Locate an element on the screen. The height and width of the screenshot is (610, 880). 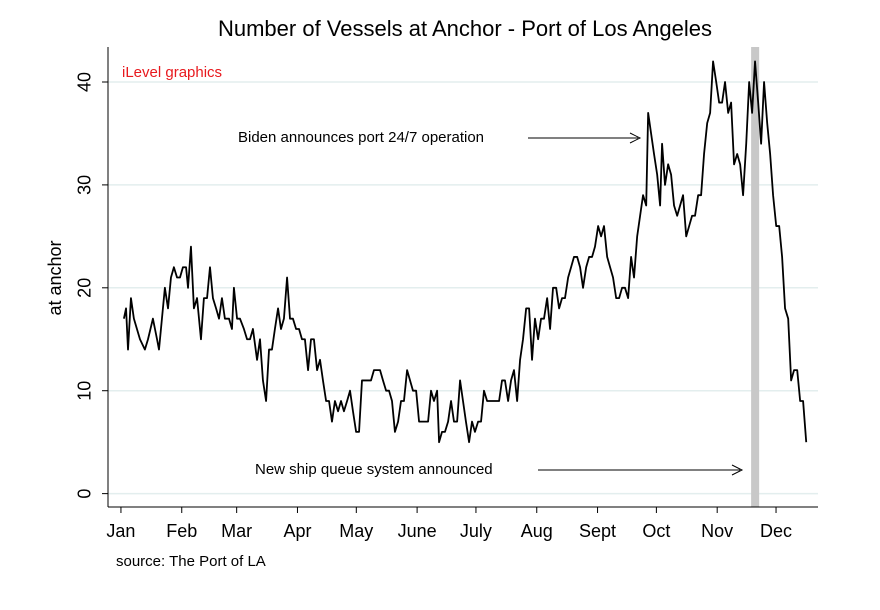
x-tick-label: June is located at coordinates (417, 531).